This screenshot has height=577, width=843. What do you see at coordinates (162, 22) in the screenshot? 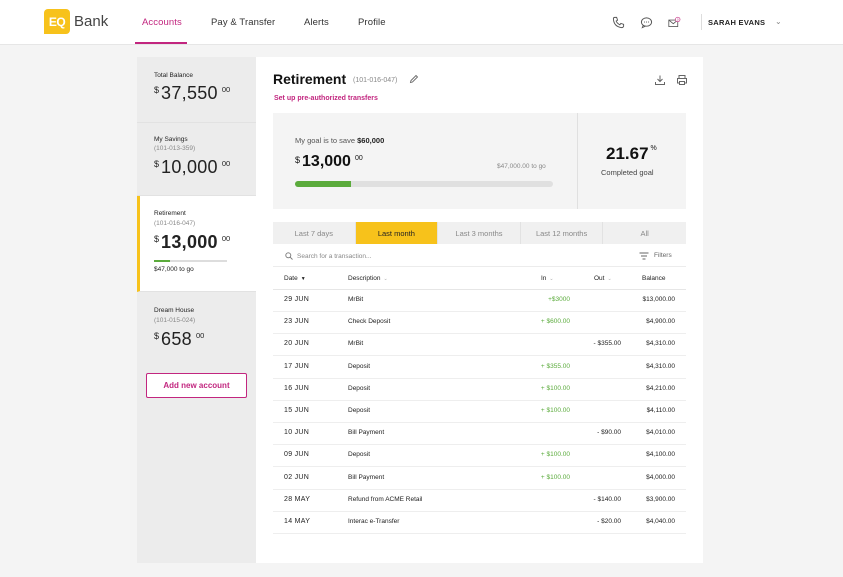
I see `nav-accounts: Accounts` at bounding box center [162, 22].